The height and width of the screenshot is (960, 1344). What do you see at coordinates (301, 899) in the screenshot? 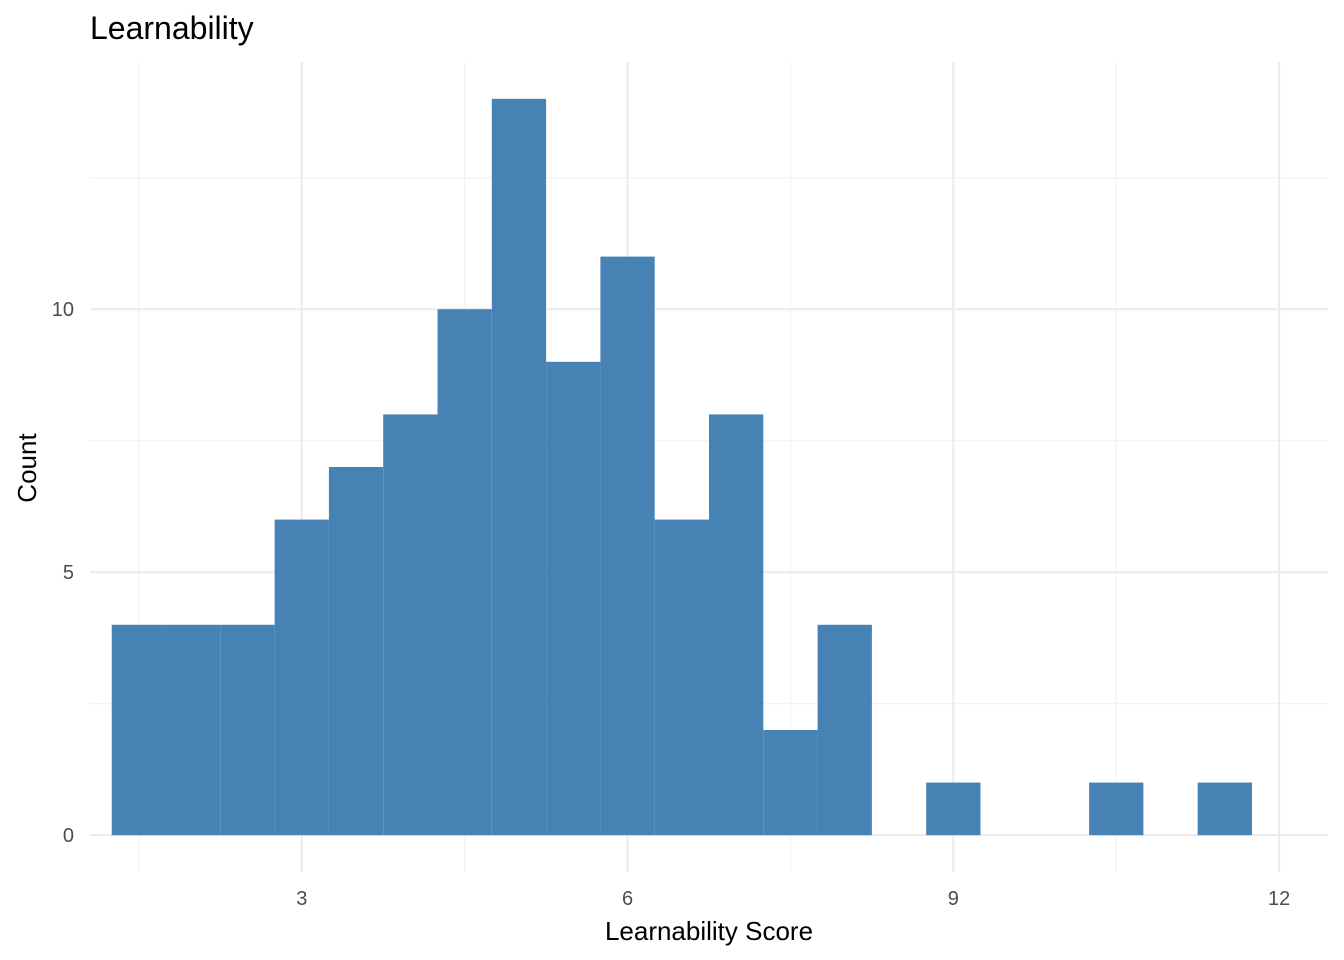
I see `x-tick-label: 3` at bounding box center [301, 899].